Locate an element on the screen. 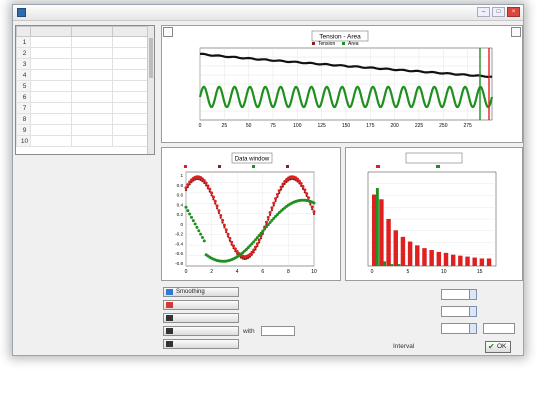 The width and height of the screenshot is (537, 400). y-left-tick-label: 0.4 is located at coordinates (180, 204).